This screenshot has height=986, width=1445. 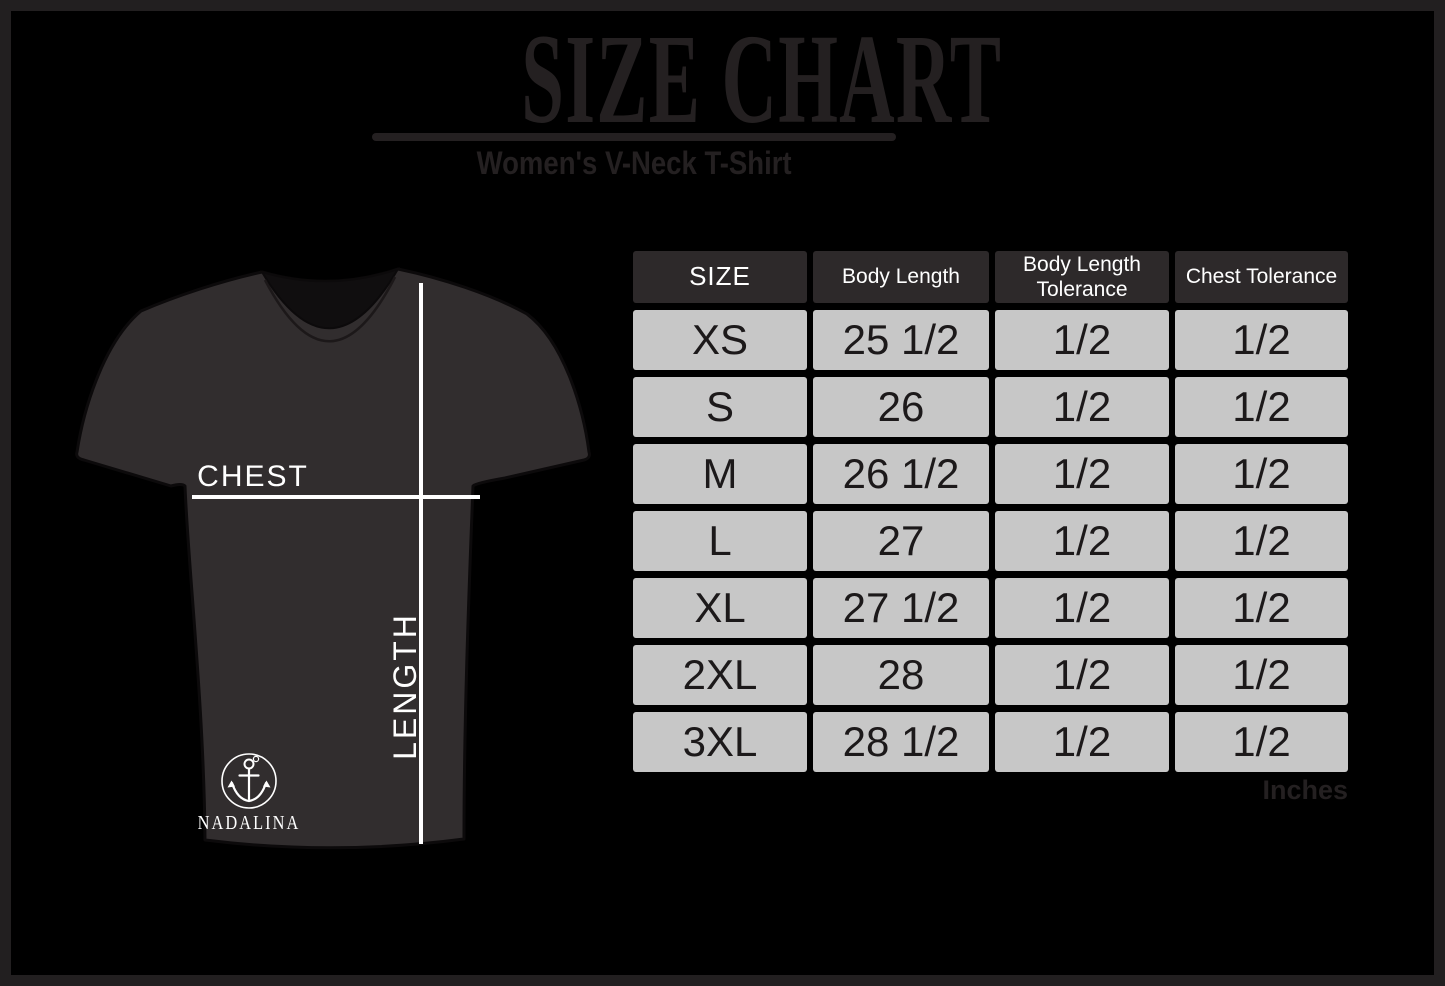 I want to click on length-label: LENGTH, so click(x=405, y=686).